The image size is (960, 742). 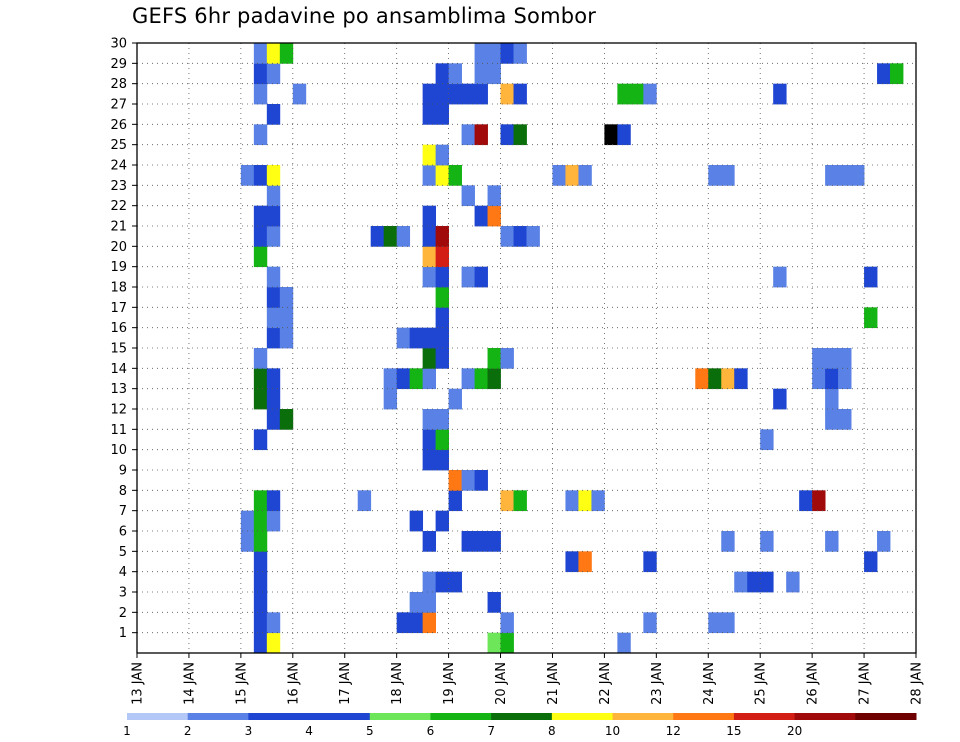 I want to click on y-tick-label: 3, so click(x=123, y=593).